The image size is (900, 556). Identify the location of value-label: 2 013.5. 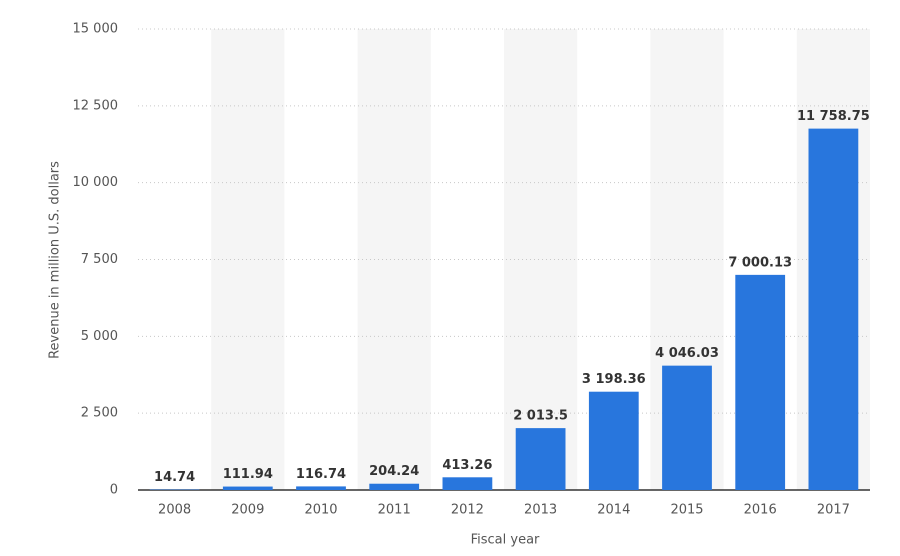
(540, 416).